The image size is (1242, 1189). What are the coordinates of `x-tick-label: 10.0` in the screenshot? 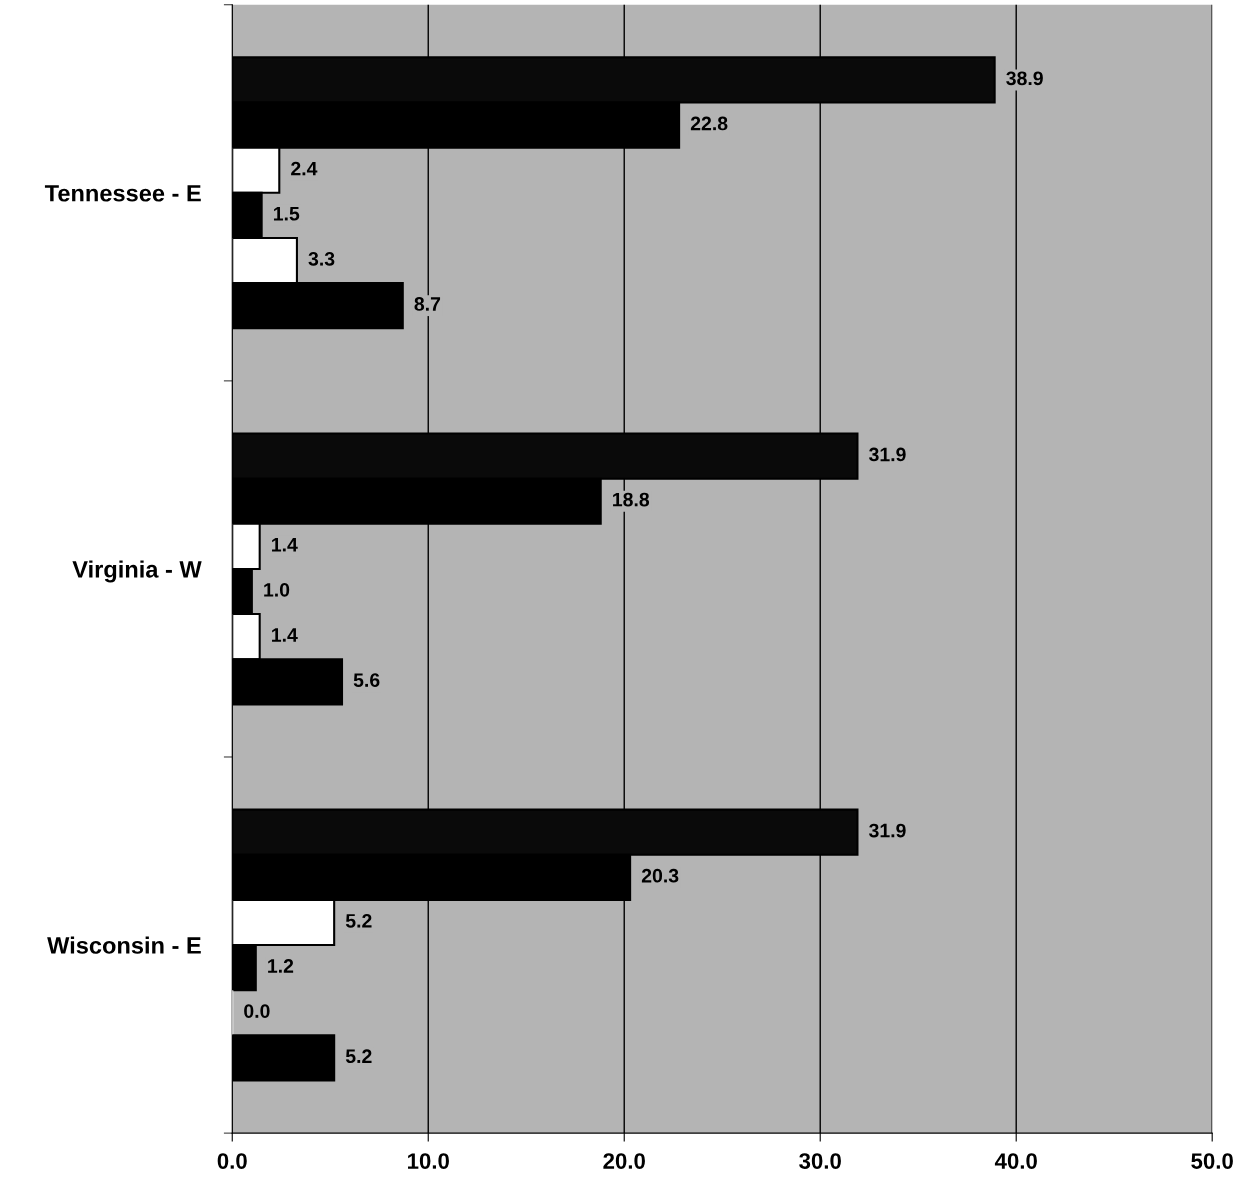 It's located at (428, 1161).